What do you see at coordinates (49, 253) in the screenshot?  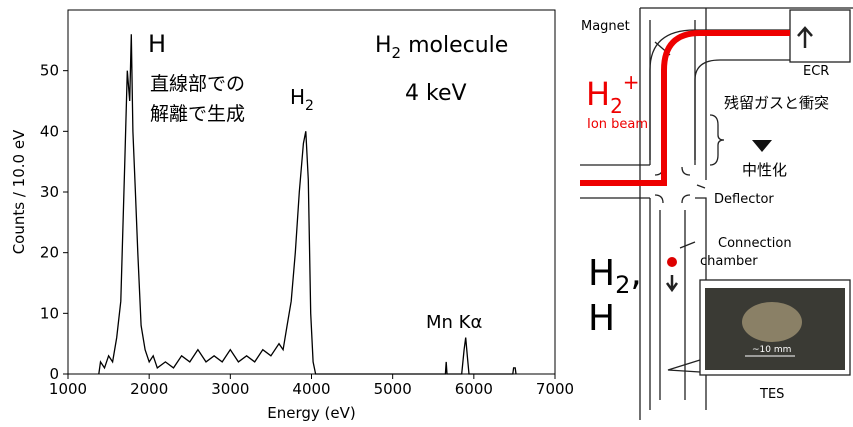 I see `y-tick-label: 20` at bounding box center [49, 253].